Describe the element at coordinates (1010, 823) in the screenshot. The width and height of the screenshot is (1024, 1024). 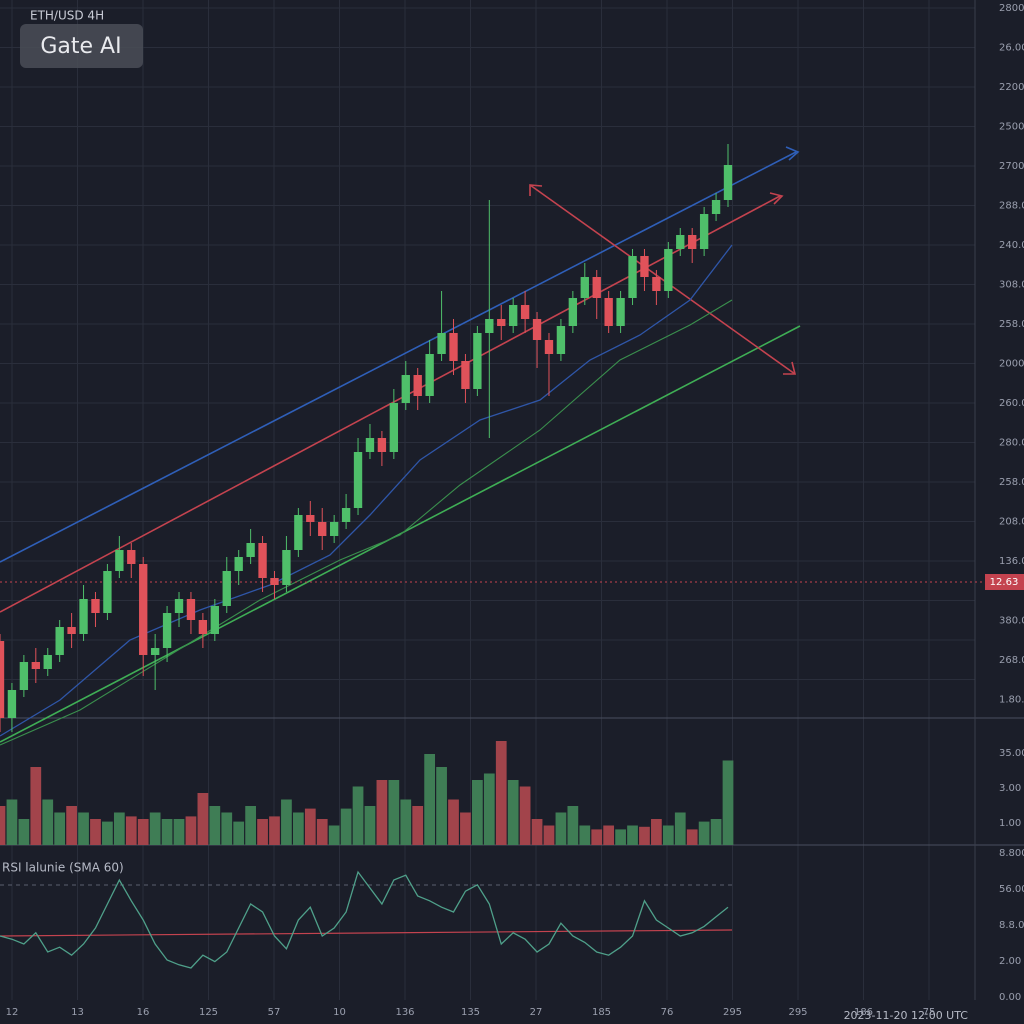
I see `volume-label: 1.00` at that location.